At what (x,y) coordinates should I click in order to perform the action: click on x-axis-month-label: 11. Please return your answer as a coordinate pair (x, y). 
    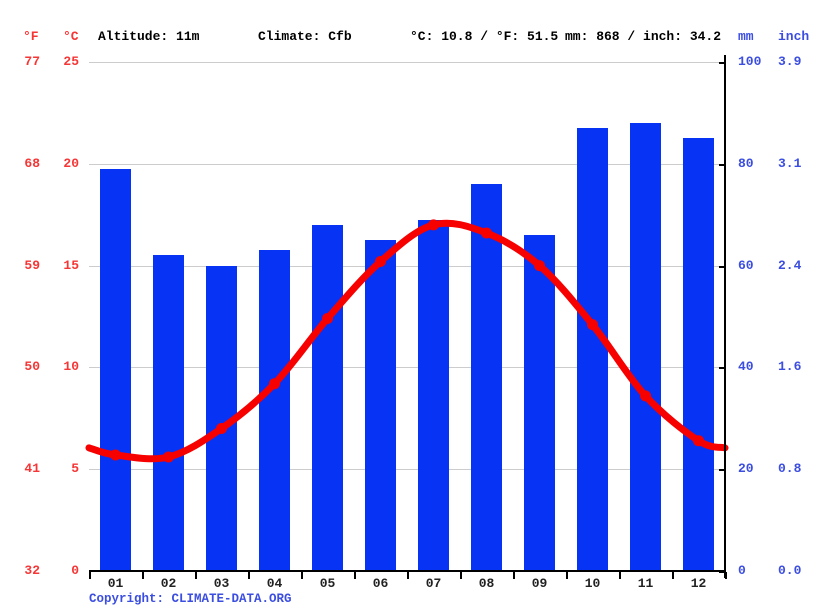
    Looking at the image, I should click on (645, 583).